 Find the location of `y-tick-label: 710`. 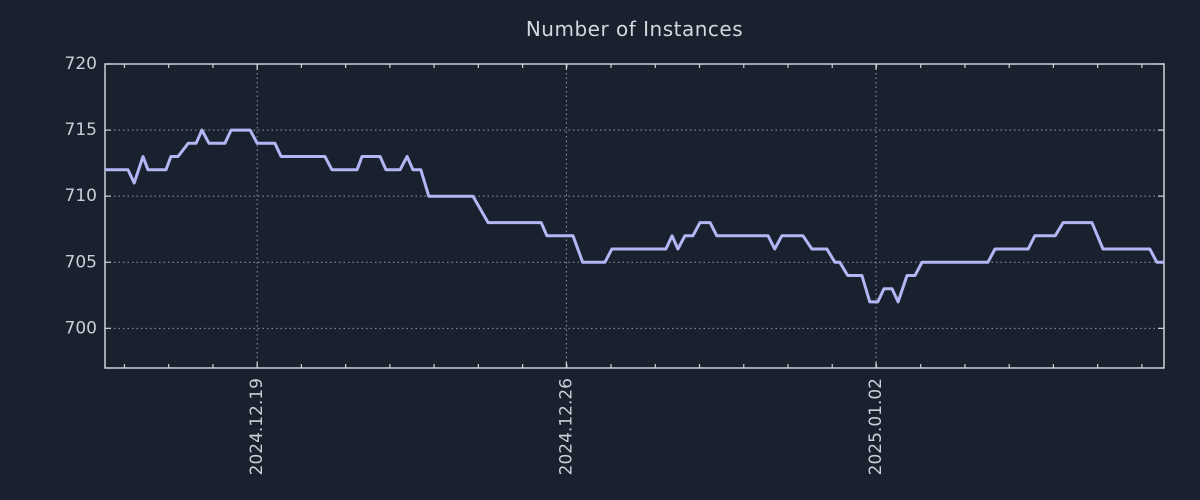

y-tick-label: 710 is located at coordinates (81, 196).